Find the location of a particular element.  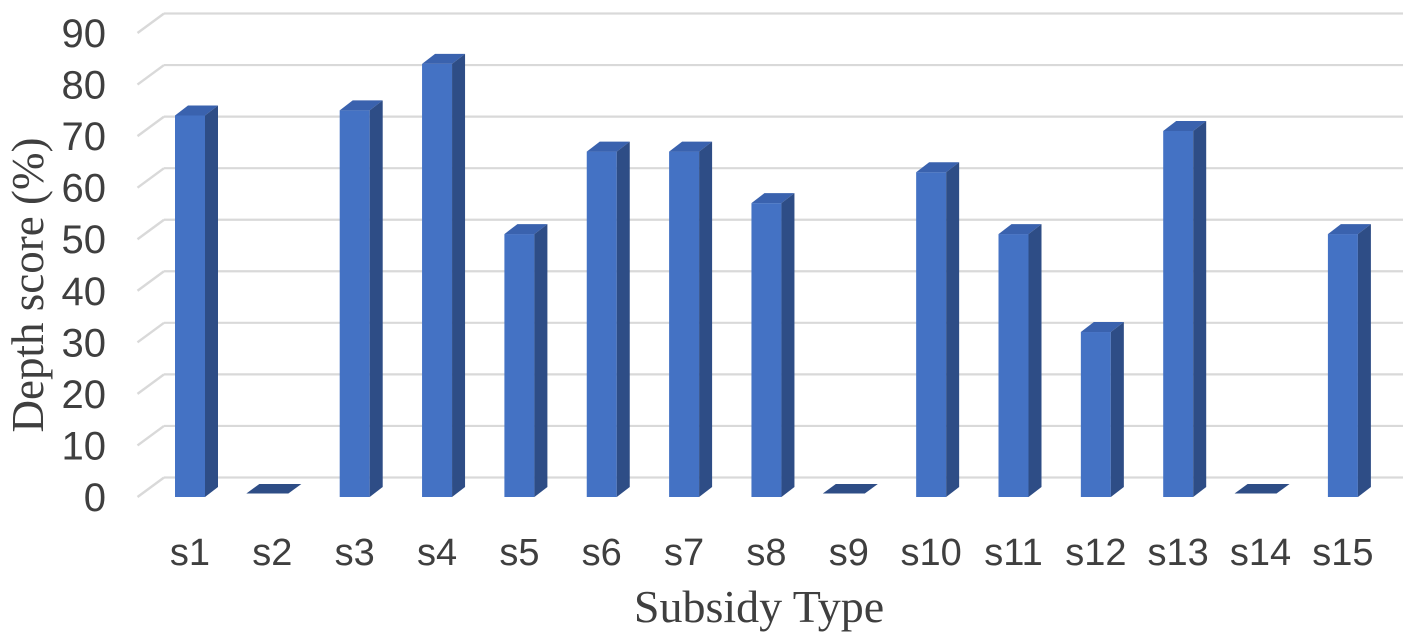

bar-s9 is located at coordinates (850, 489).